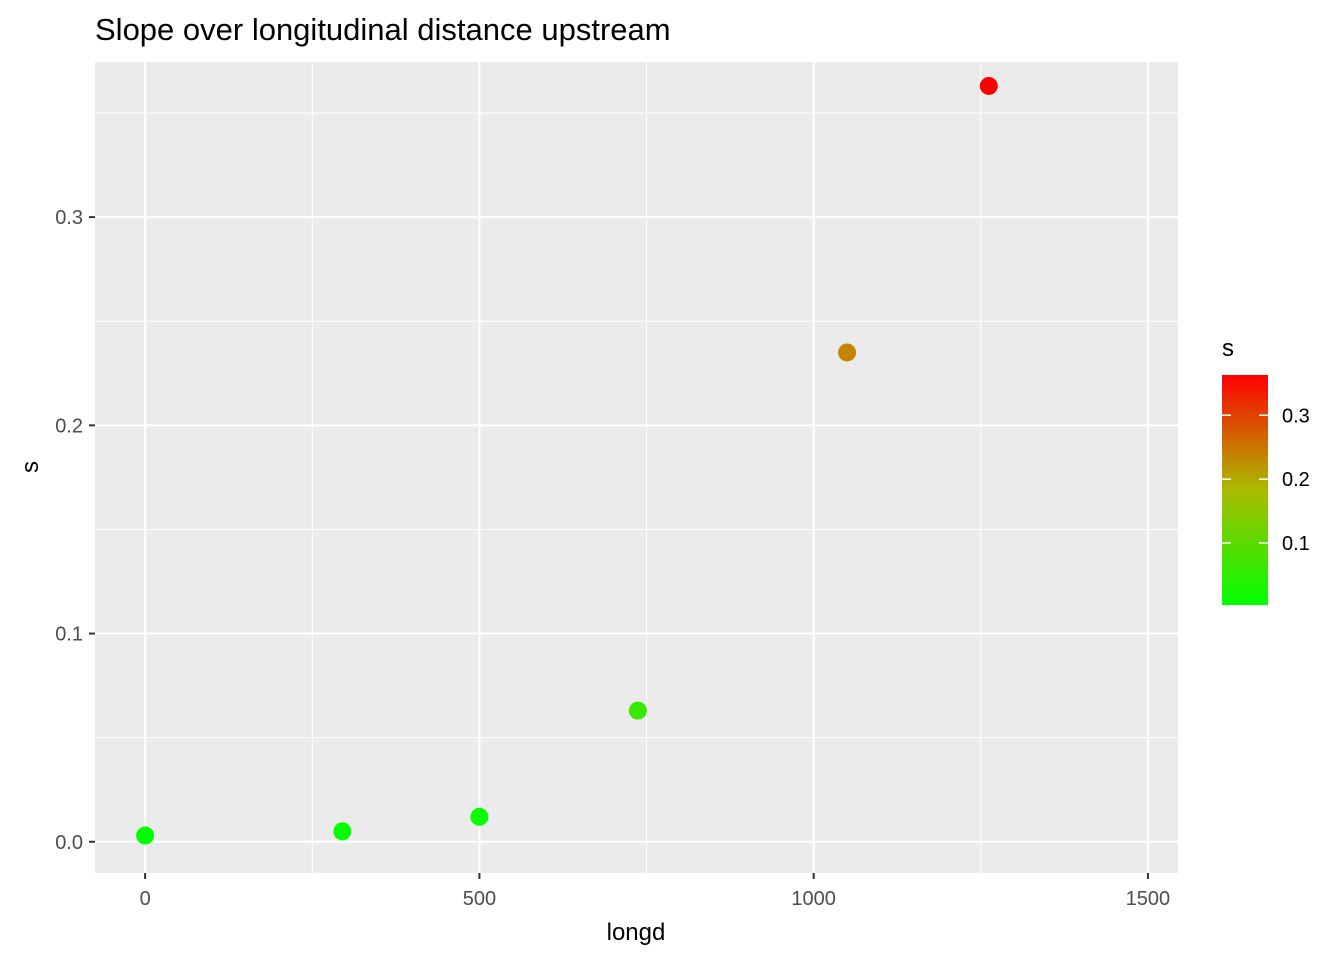 The image size is (1344, 960). What do you see at coordinates (655, 891) in the screenshot?
I see `x-axis-ticks: 0 500 1000 1500` at bounding box center [655, 891].